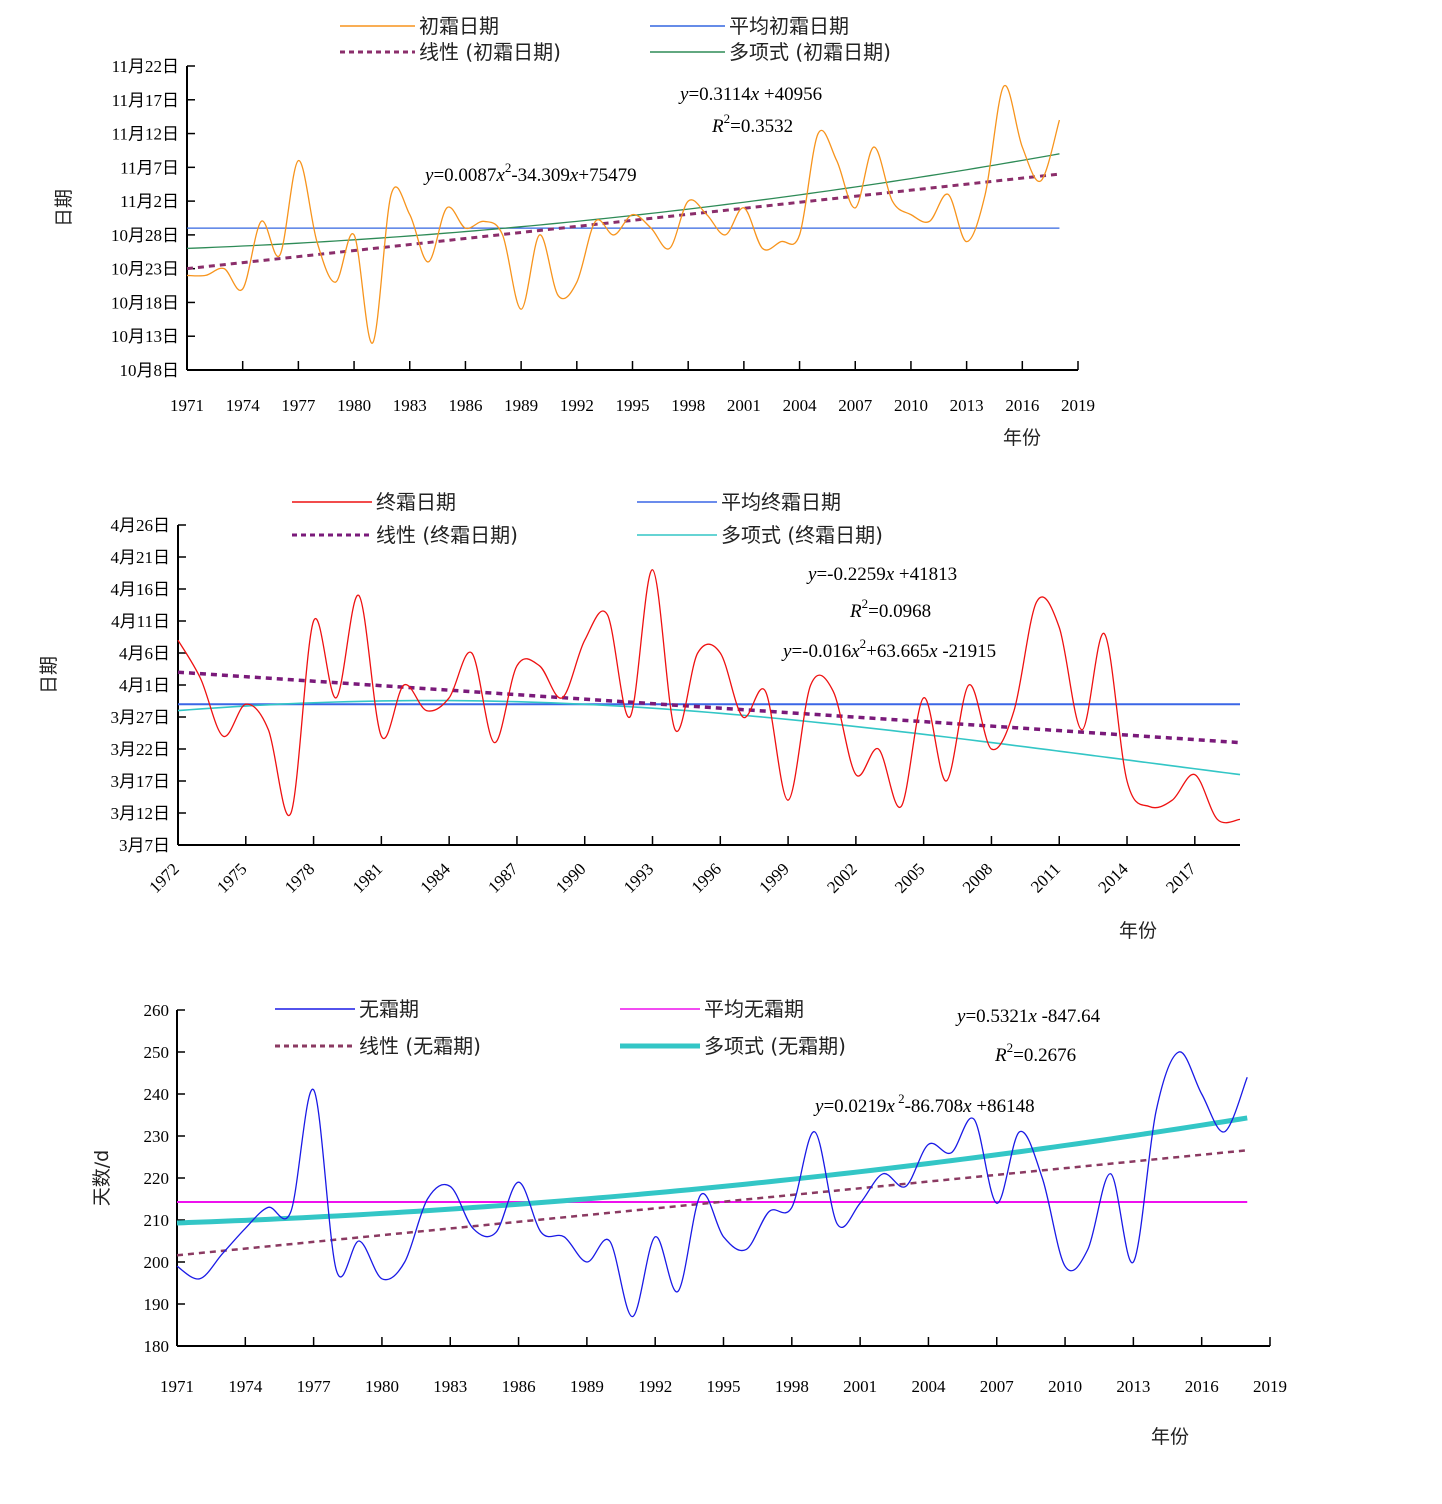 Image resolution: width=1442 pixels, height=1504 pixels. Describe the element at coordinates (389, 1009) in the screenshot. I see `legend-label: 无霜期` at that location.